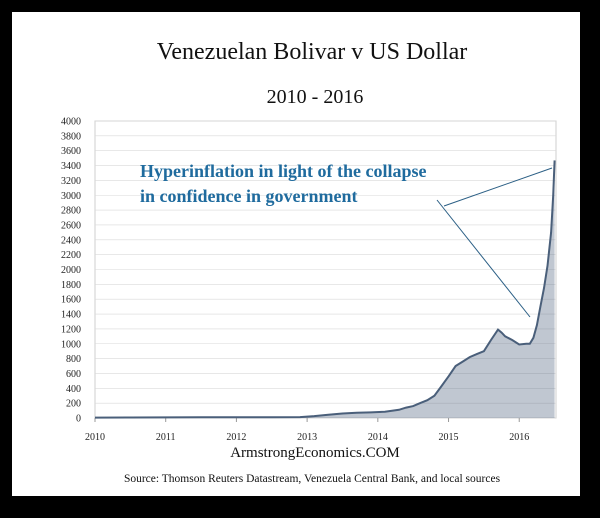  Describe the element at coordinates (71, 166) in the screenshot. I see `y-tick-label: 3400` at that location.